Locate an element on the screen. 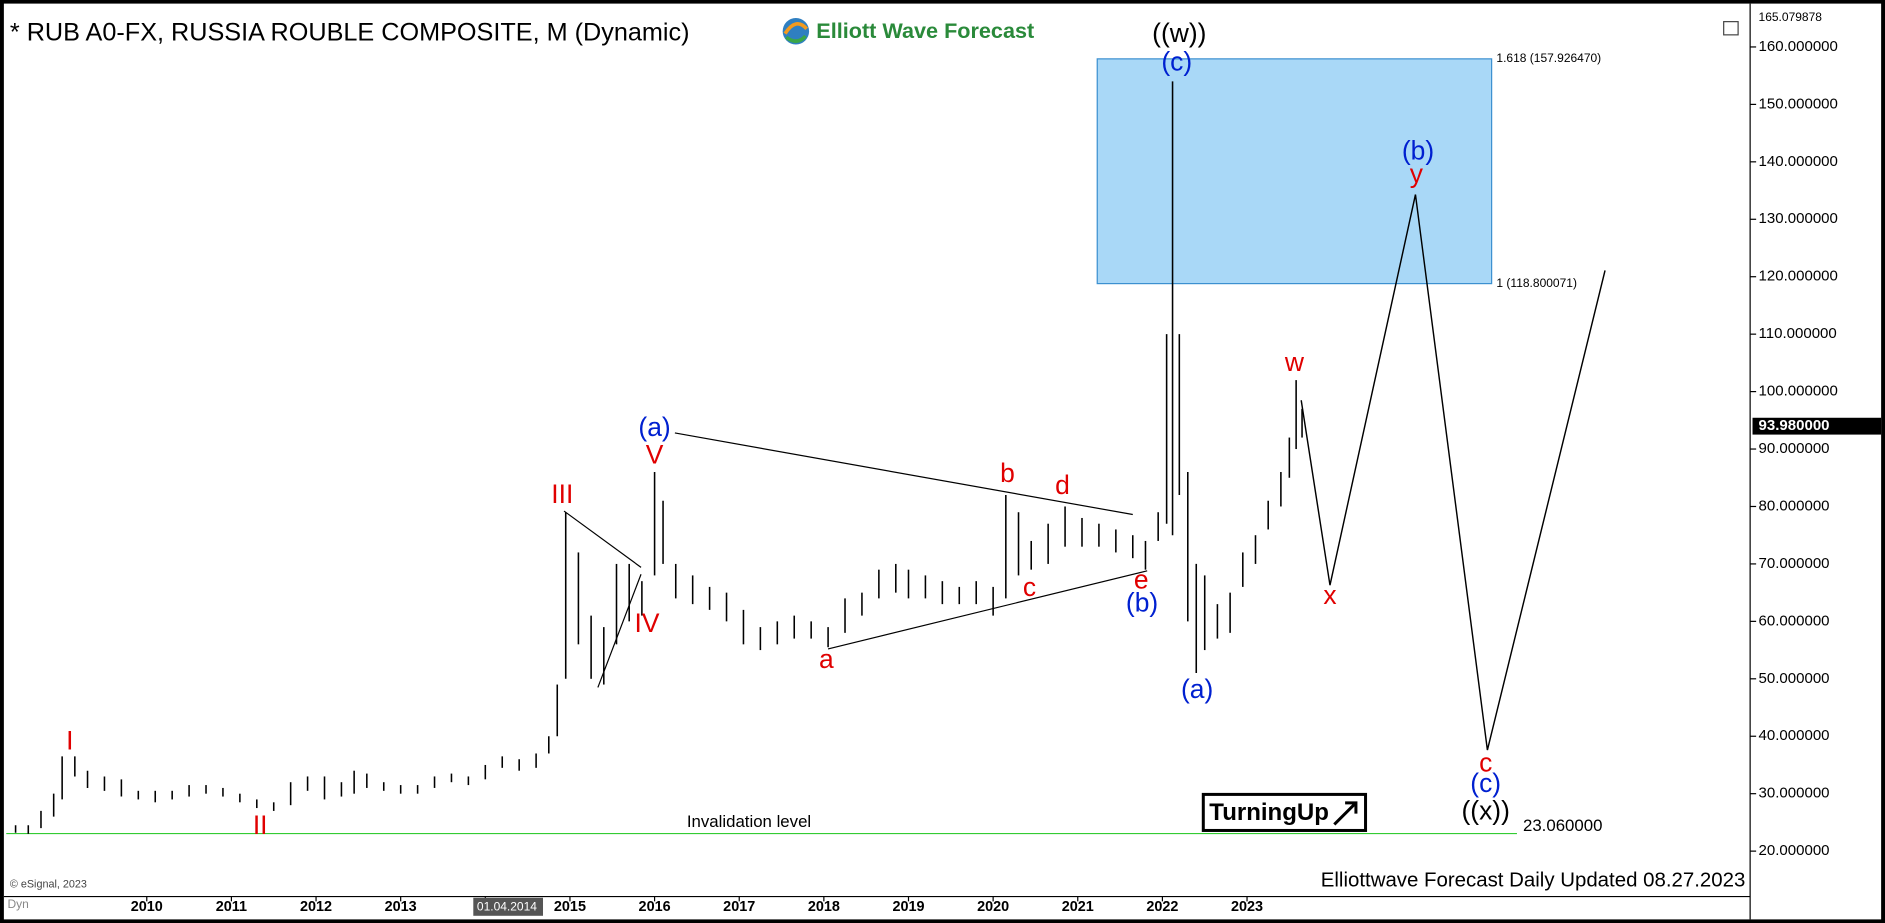  y-tick-label: 20.000000 is located at coordinates (1794, 850).